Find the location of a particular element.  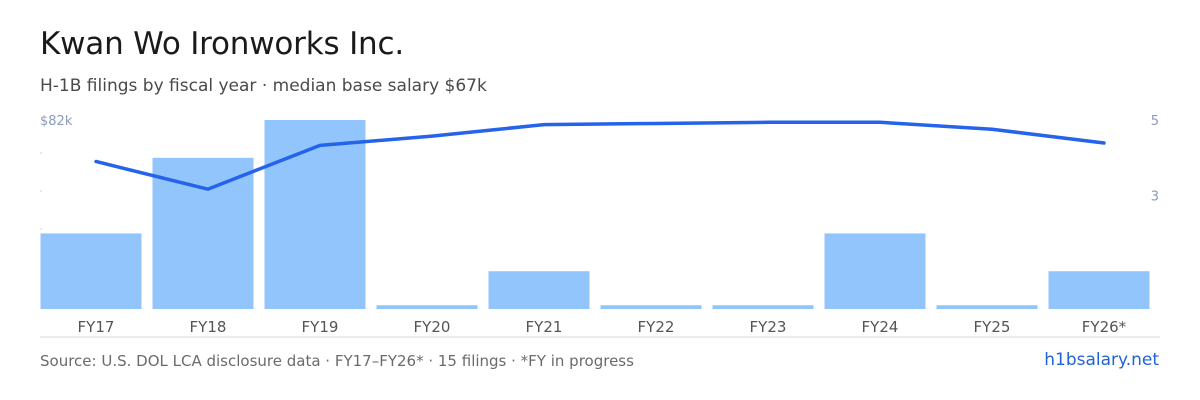

y-right-tick-label: 3 is located at coordinates (1155, 197).